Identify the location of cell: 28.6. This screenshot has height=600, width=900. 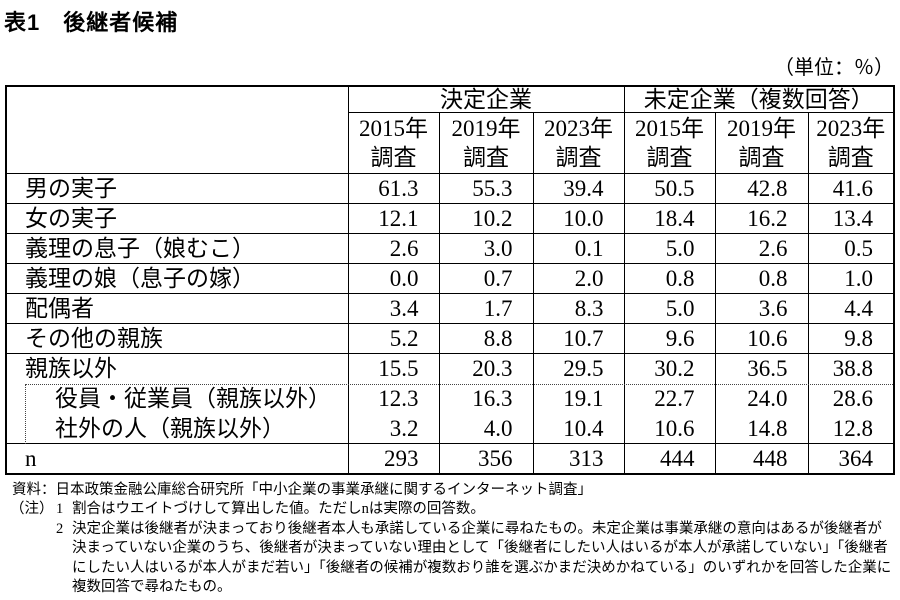
(851, 398).